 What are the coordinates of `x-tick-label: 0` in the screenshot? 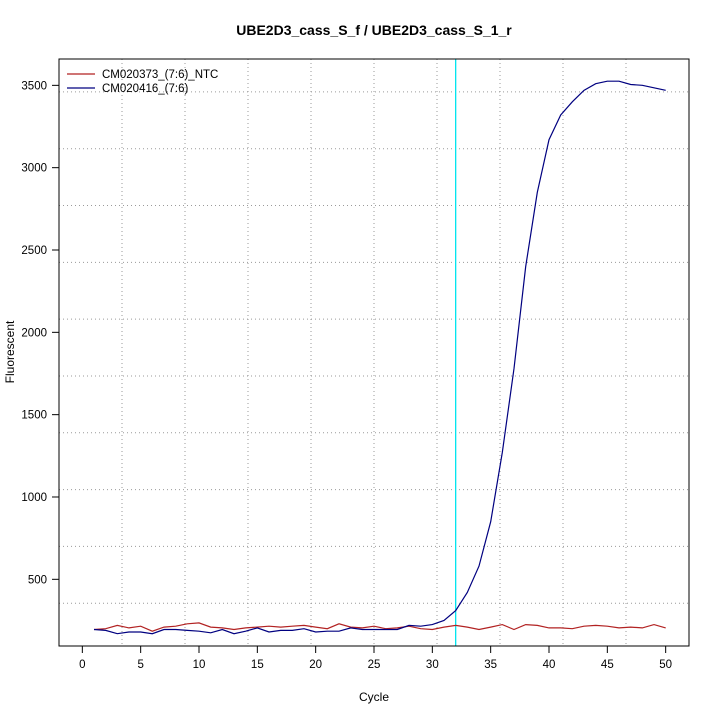 It's located at (82, 665).